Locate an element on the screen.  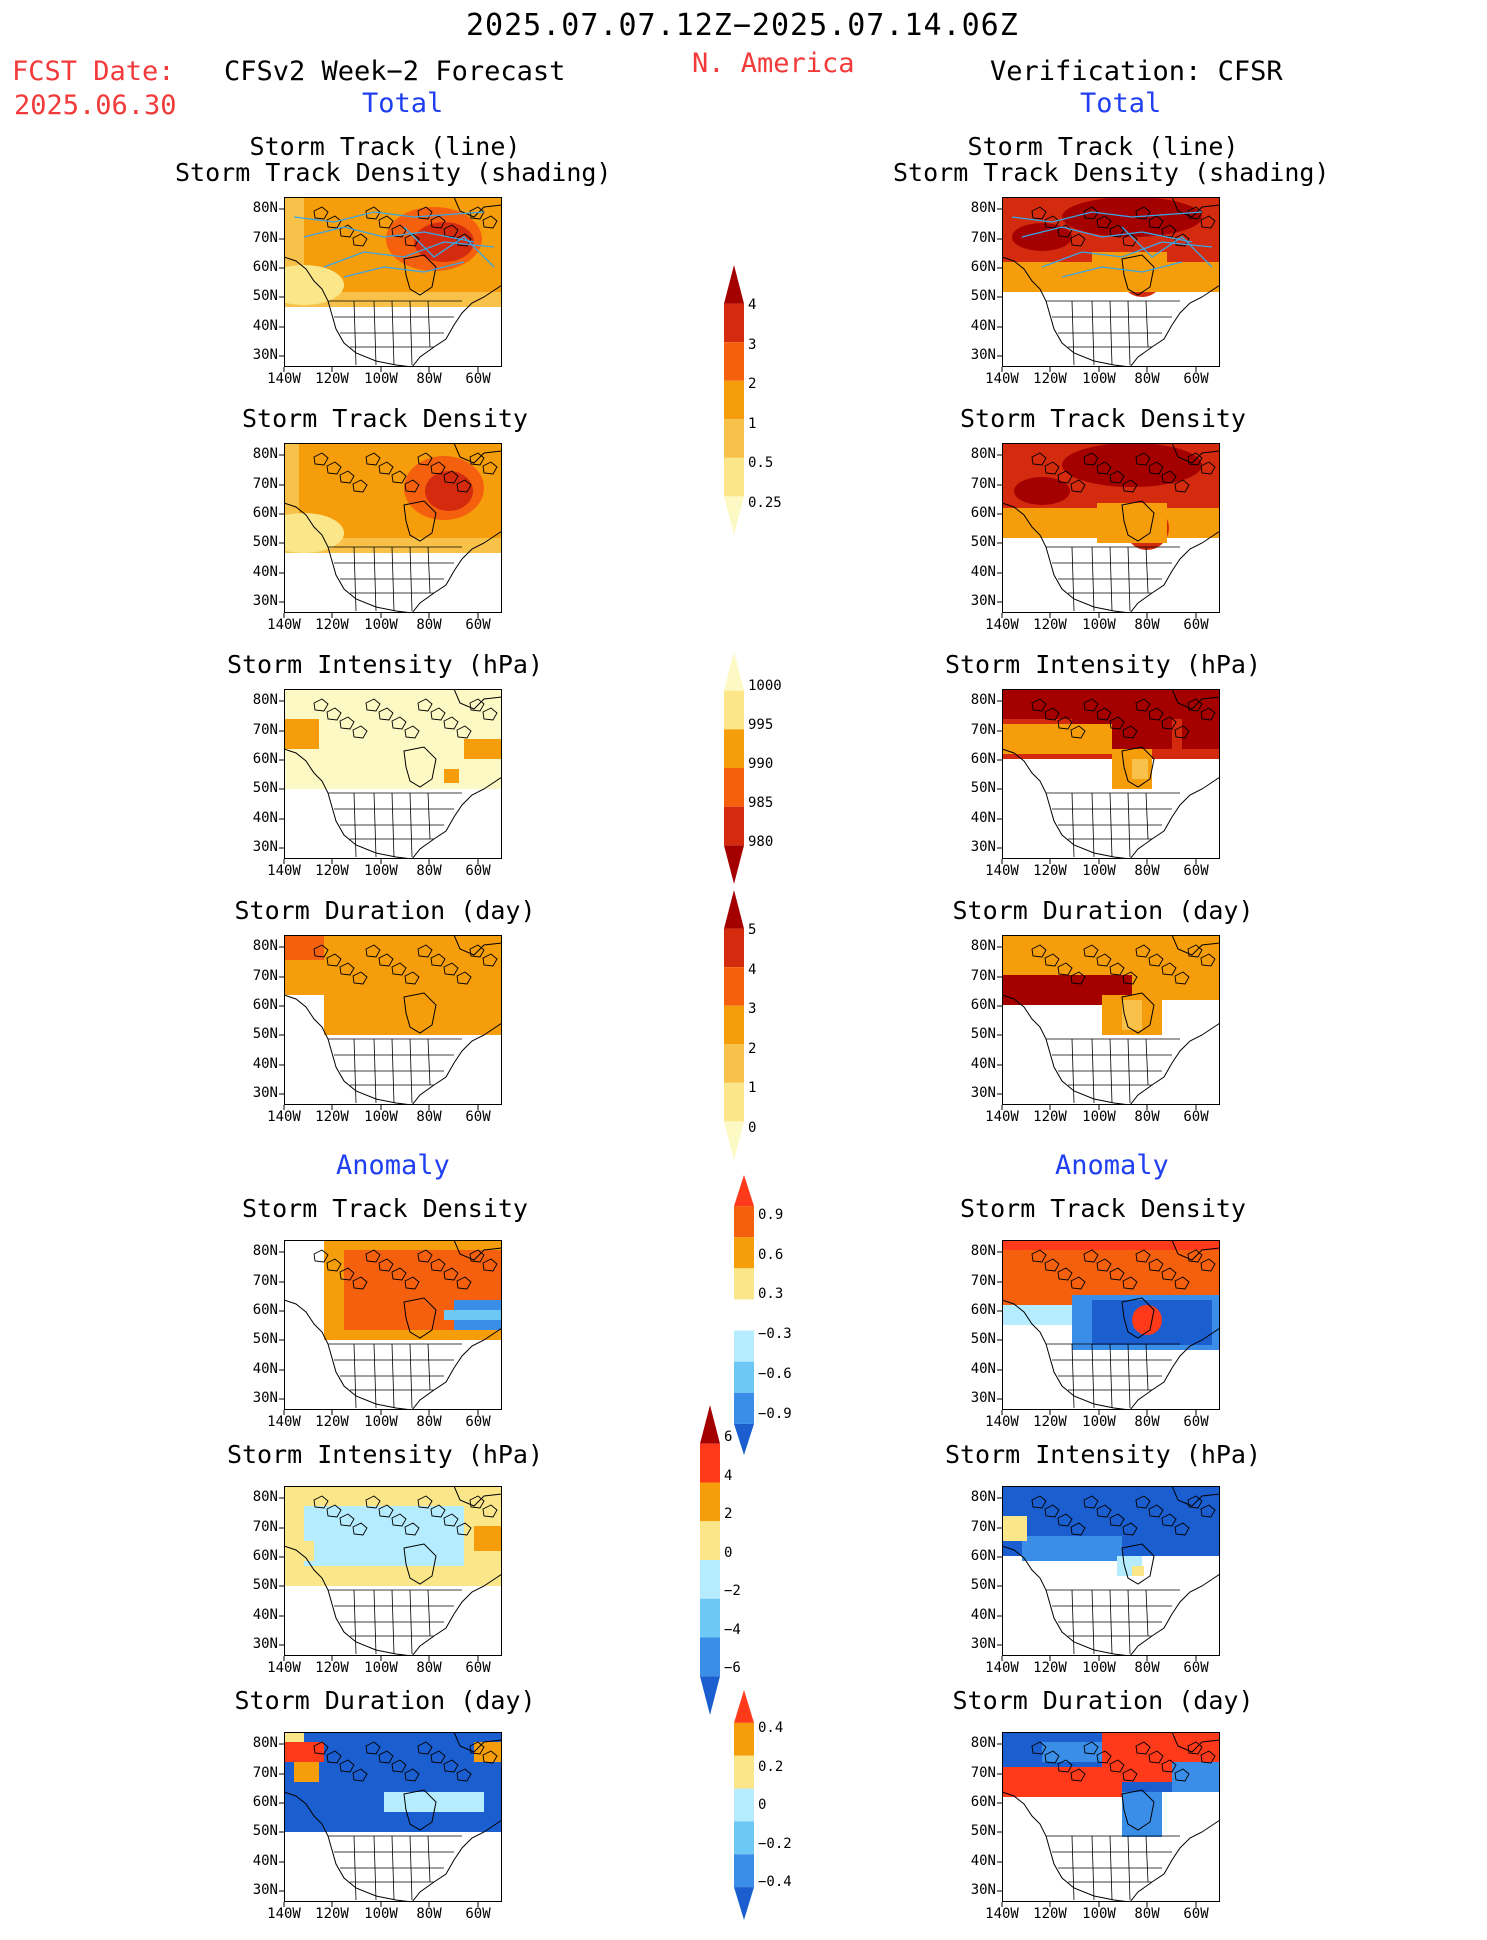
title-r4: Storm Duration (day) is located at coordinates (1103, 910).